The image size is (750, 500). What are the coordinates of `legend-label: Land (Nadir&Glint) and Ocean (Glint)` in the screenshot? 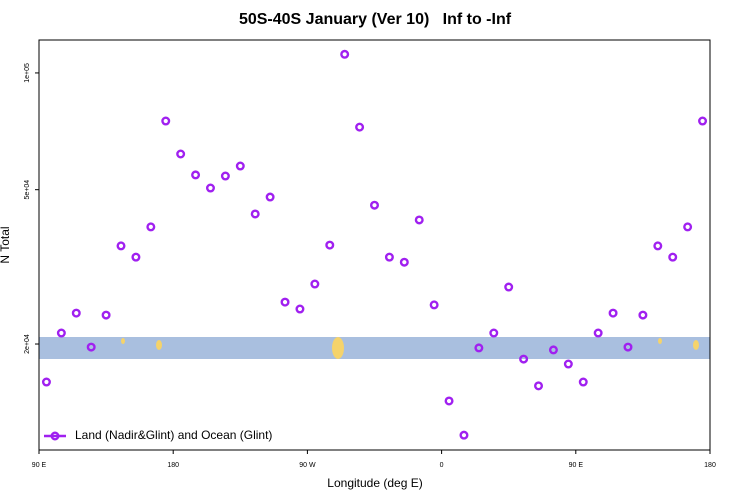 It's located at (173, 435).